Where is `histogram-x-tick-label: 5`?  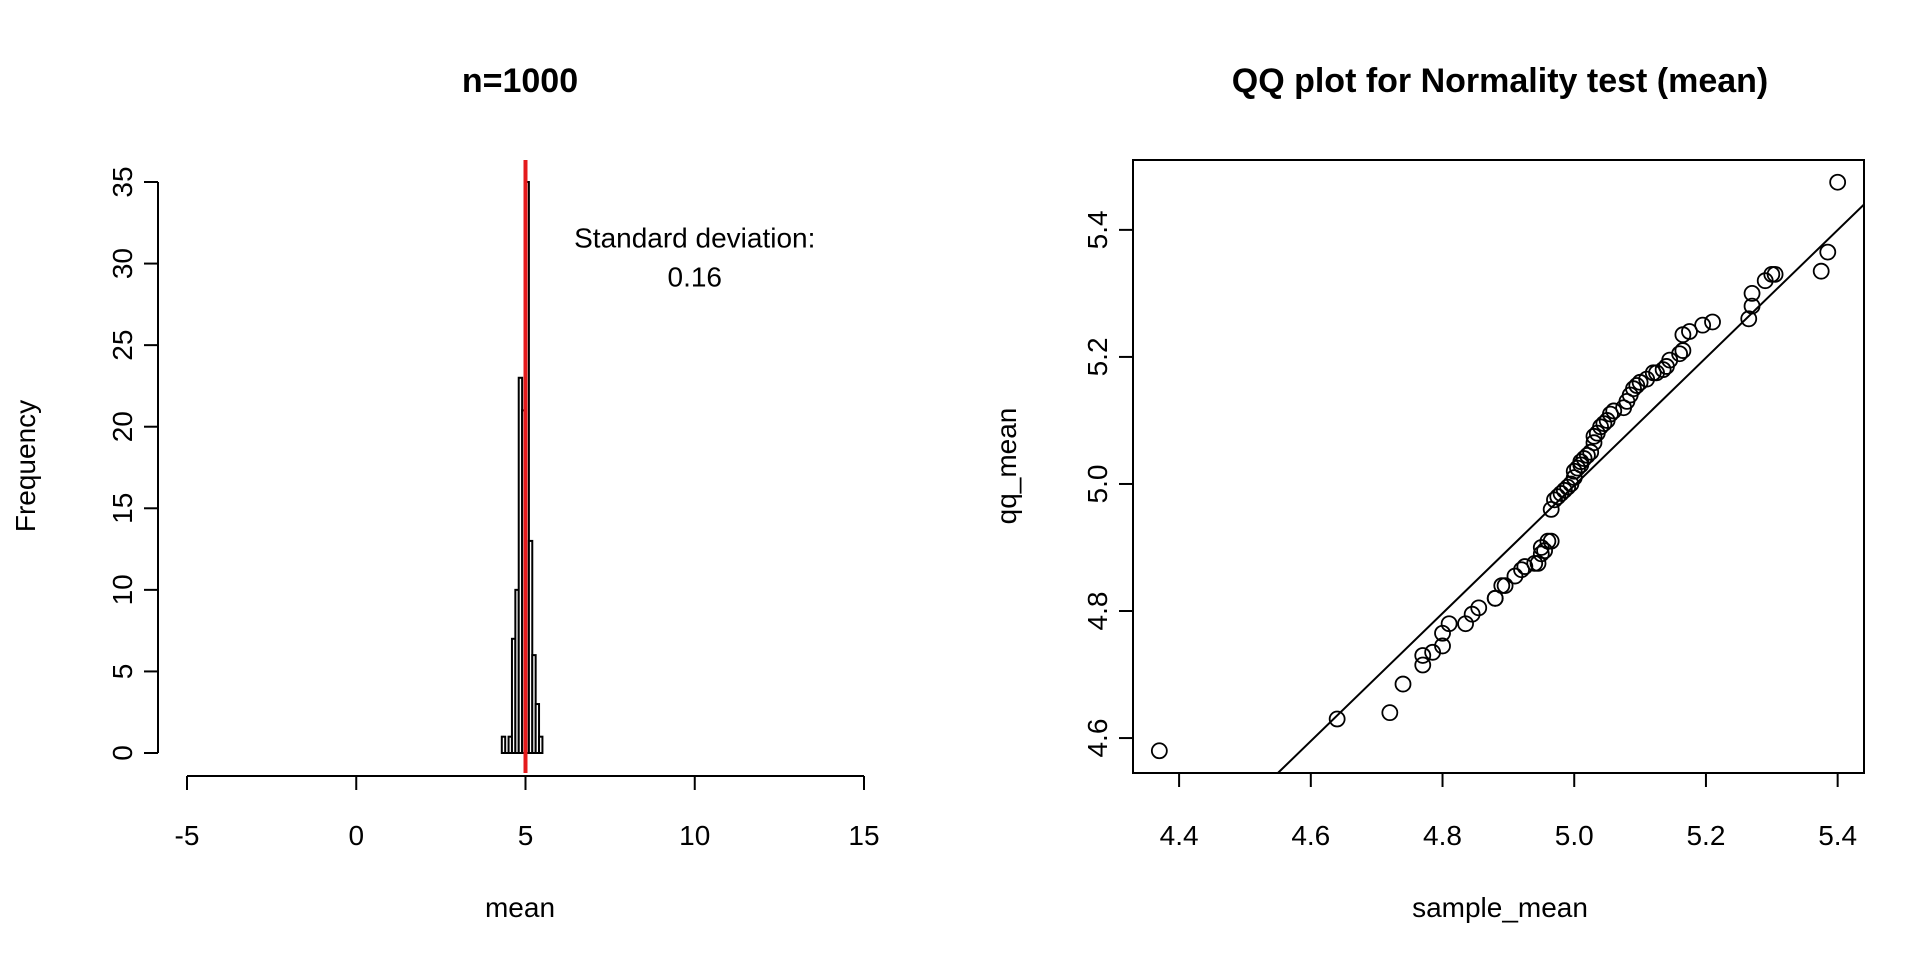 histogram-x-tick-label: 5 is located at coordinates (526, 835).